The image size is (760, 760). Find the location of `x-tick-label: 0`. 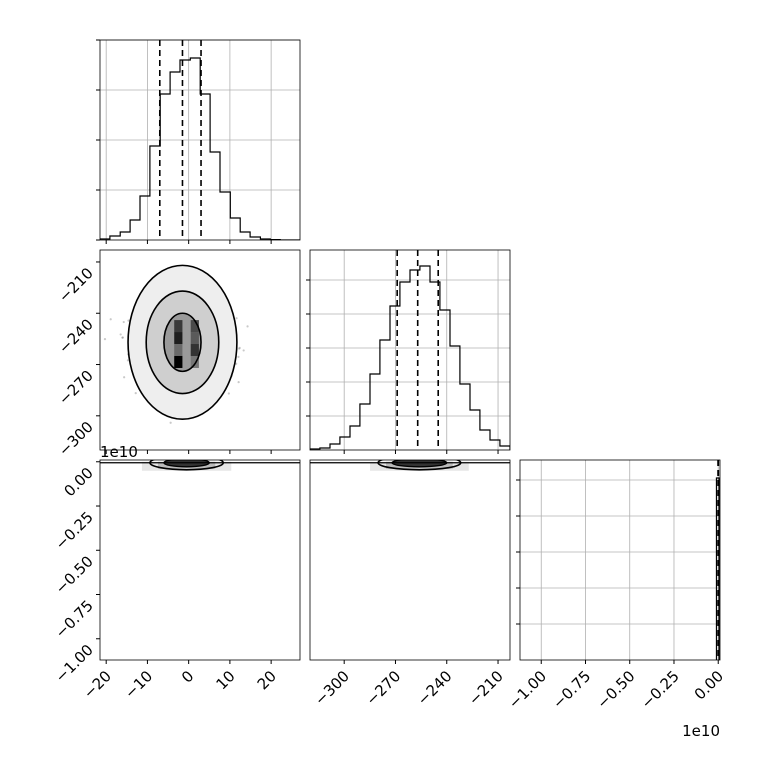

x-tick-label: 0 is located at coordinates (187, 676).